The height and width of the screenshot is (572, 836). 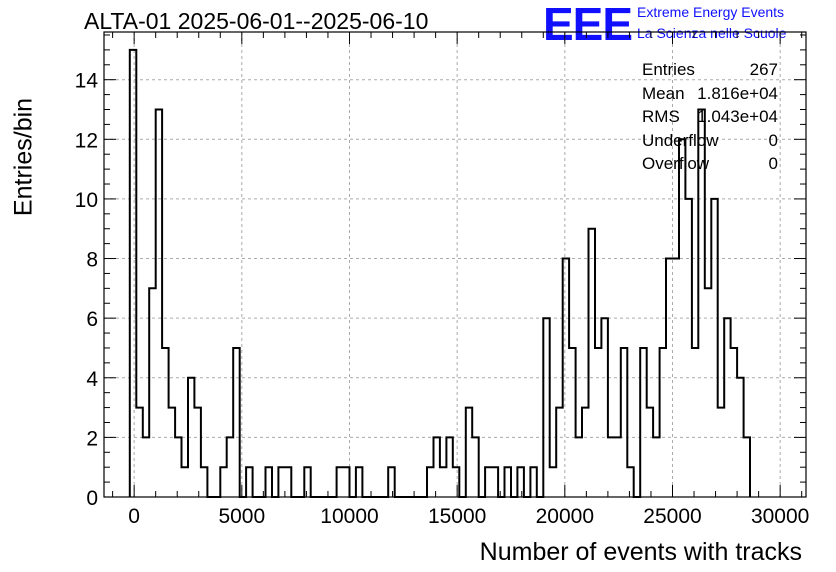 I want to click on x-tick-label: 0, so click(x=134, y=516).